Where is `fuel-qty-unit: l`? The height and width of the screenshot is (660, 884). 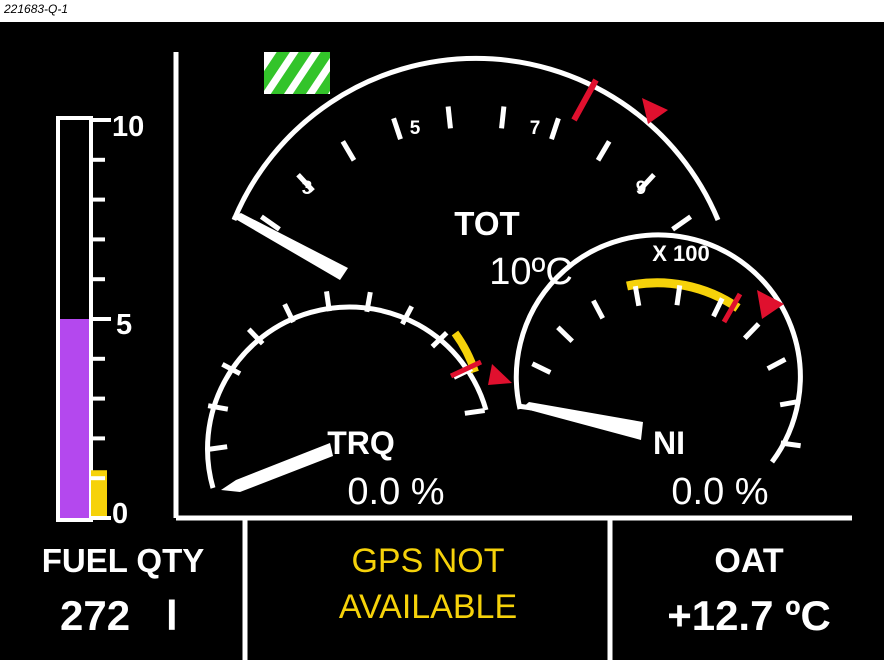 fuel-qty-unit: l is located at coordinates (172, 615).